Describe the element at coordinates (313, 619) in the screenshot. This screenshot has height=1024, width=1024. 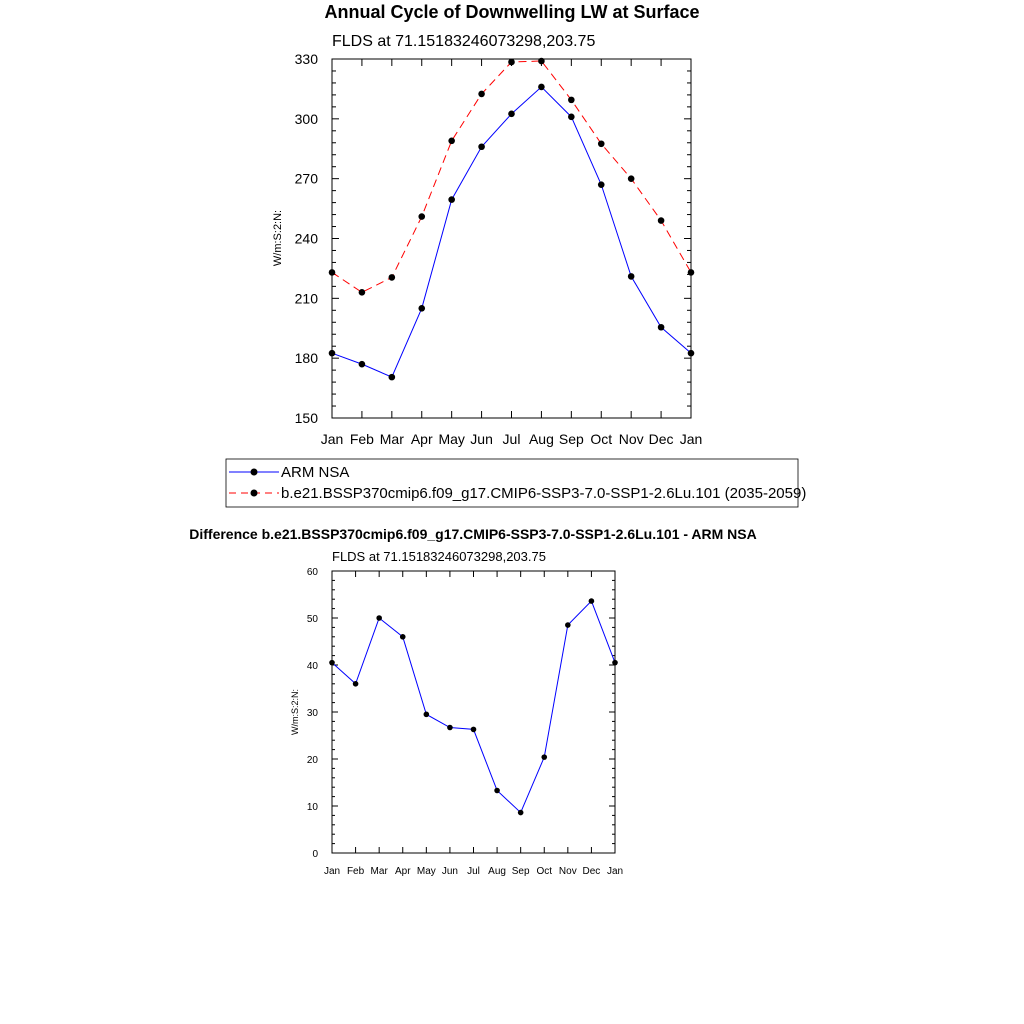
I see `y-tick-label: 50` at that location.